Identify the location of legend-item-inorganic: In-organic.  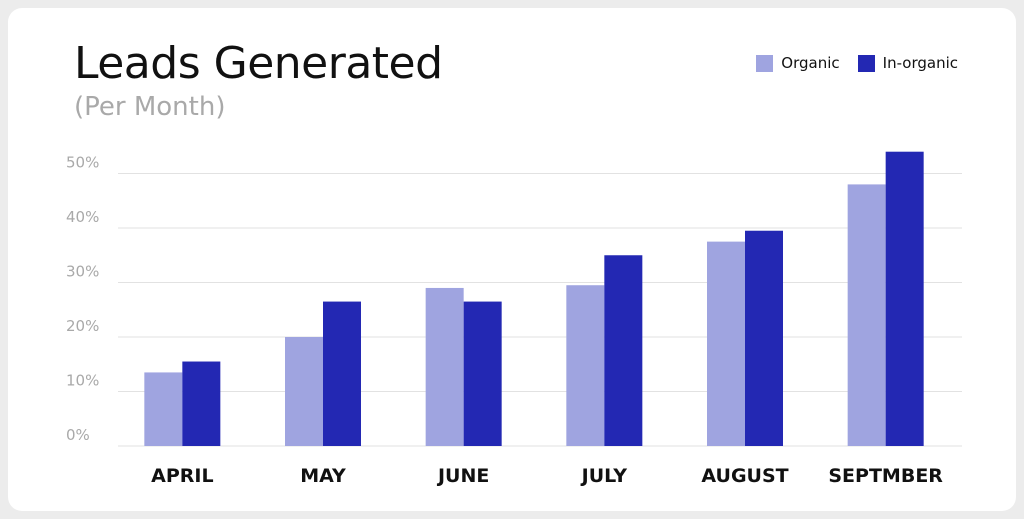
(907, 63).